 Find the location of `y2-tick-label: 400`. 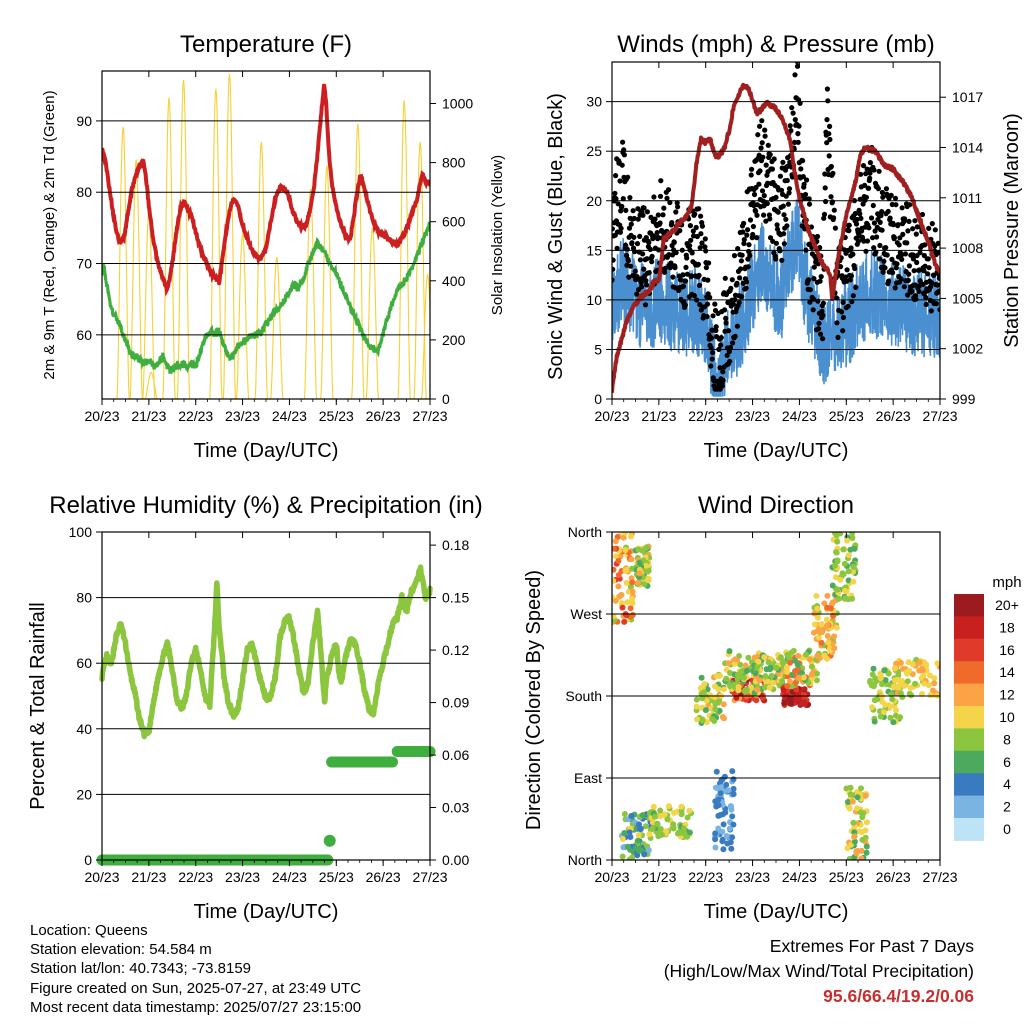

y2-tick-label: 400 is located at coordinates (454, 281).